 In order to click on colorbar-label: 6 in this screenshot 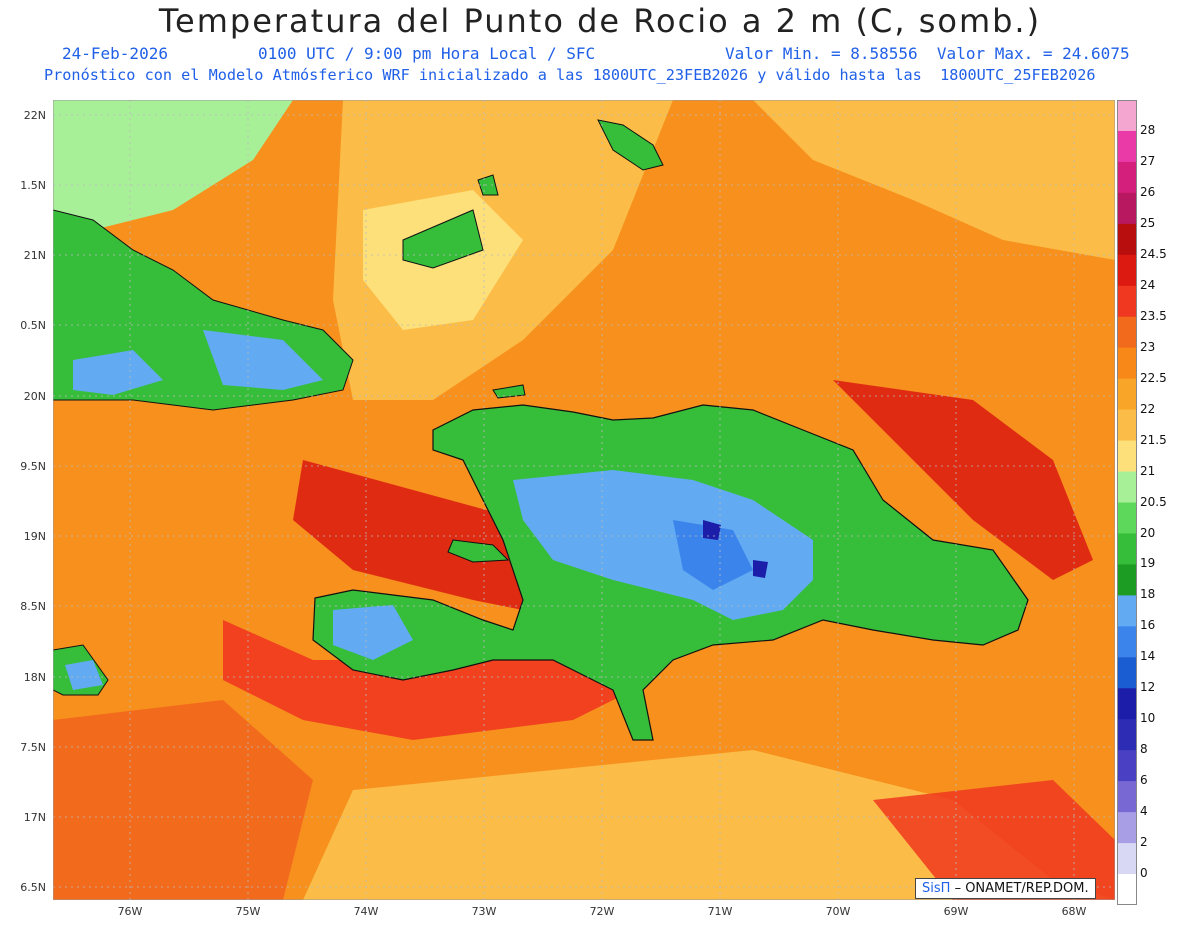, I will do `click(1144, 780)`.